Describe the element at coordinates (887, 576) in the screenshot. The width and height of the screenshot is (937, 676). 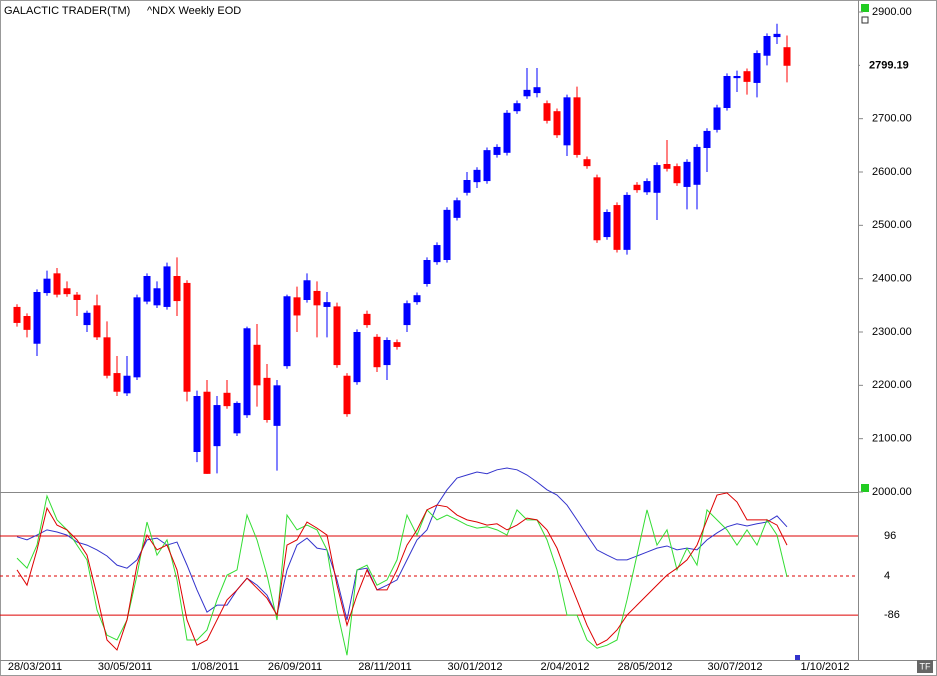
I see `y-tick-label: 4` at that location.